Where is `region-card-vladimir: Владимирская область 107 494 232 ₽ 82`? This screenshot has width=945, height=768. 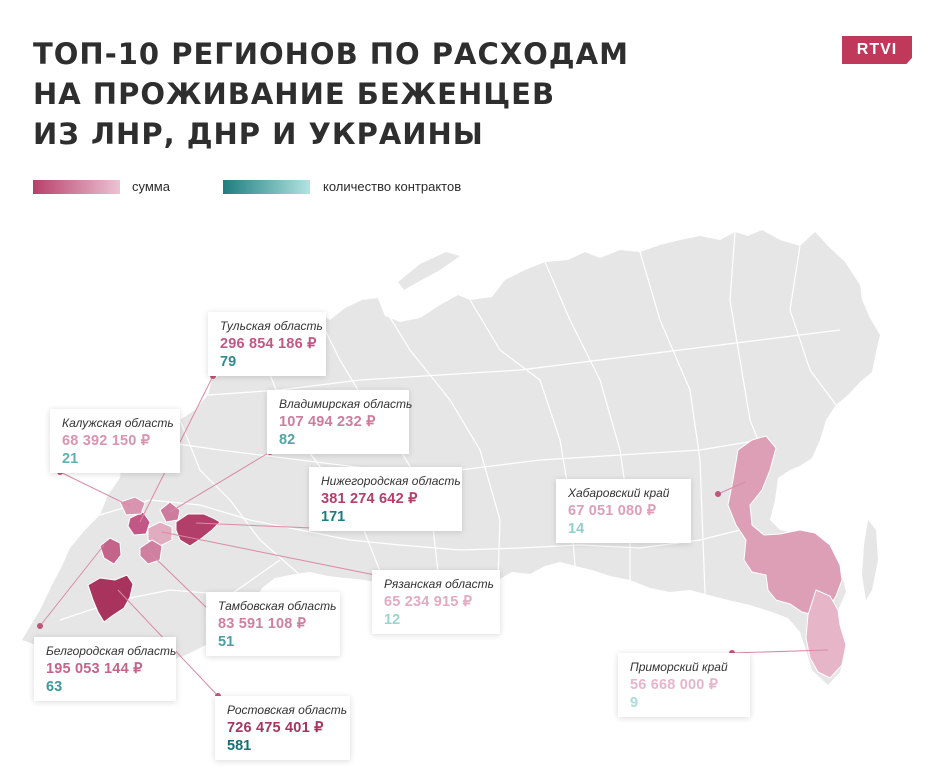
region-card-vladimir: Владимирская область 107 494 232 ₽ 82 is located at coordinates (340, 422).